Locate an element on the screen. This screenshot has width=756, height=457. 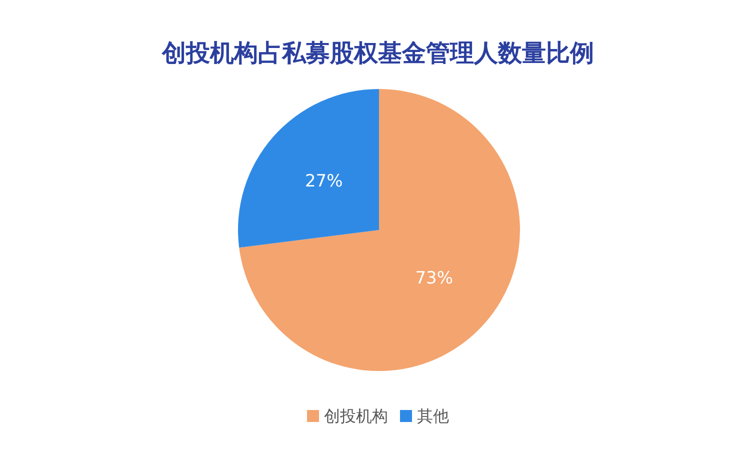
legend-label: 其他 is located at coordinates (433, 416).